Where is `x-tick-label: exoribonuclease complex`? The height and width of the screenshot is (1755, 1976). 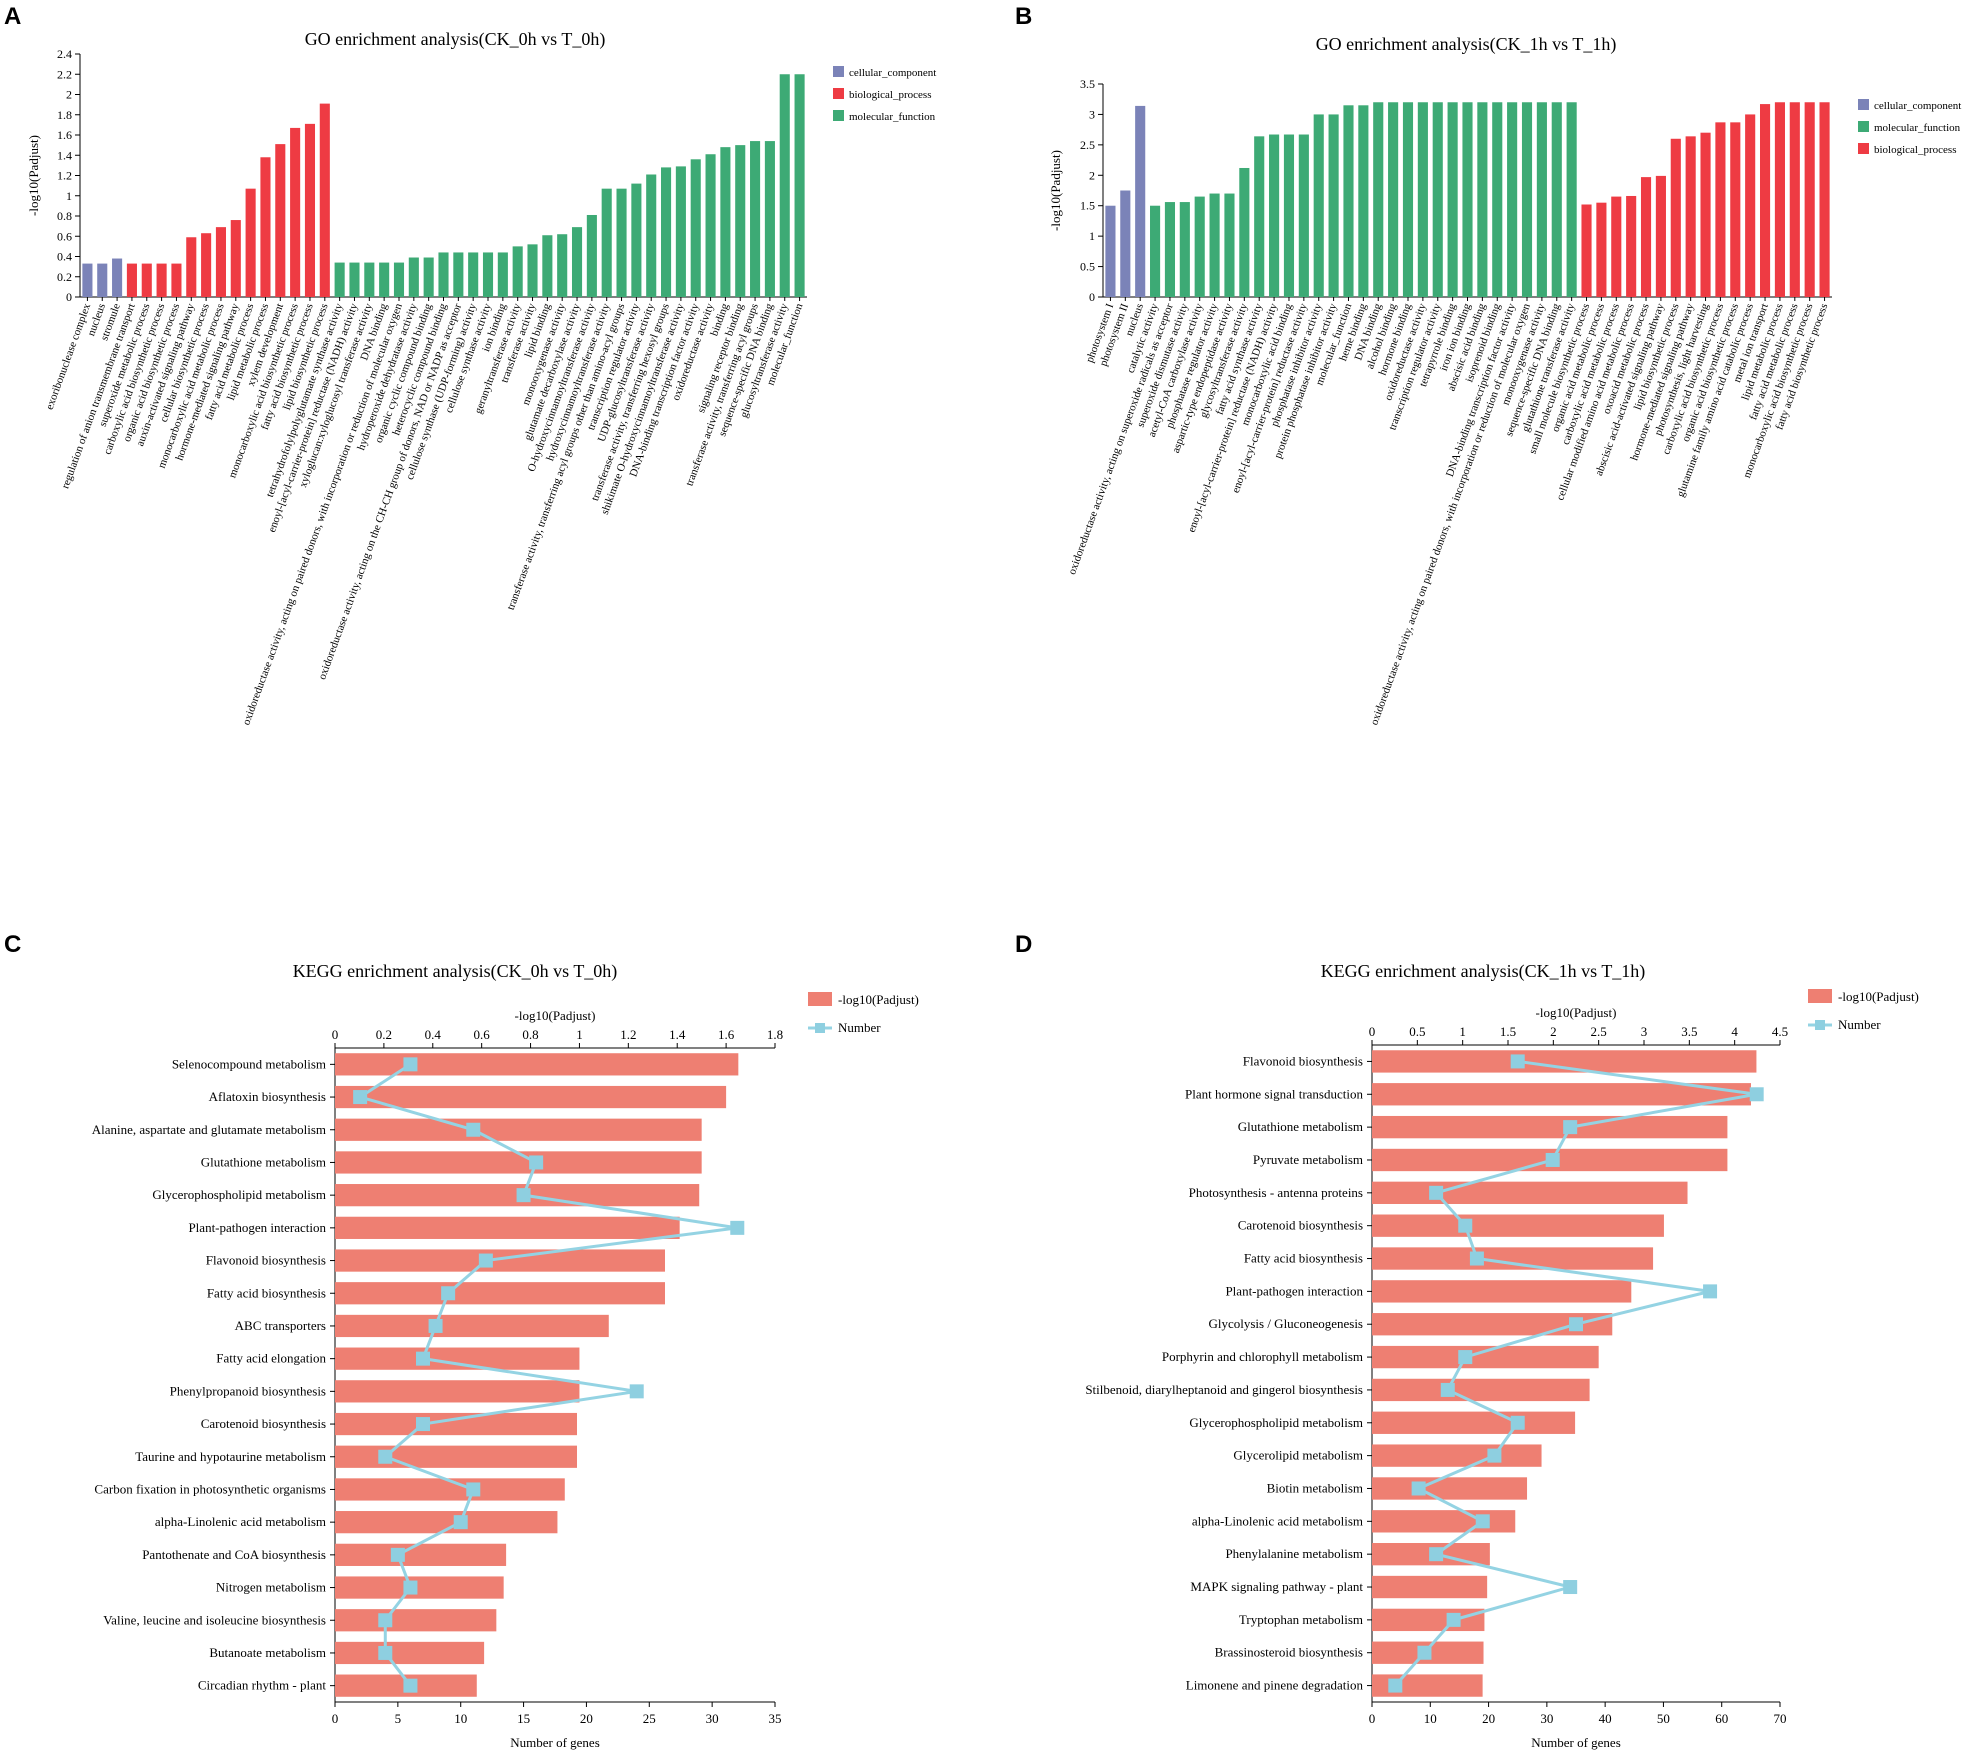 x-tick-label: exoribonuclease complex is located at coordinates (69, 356).